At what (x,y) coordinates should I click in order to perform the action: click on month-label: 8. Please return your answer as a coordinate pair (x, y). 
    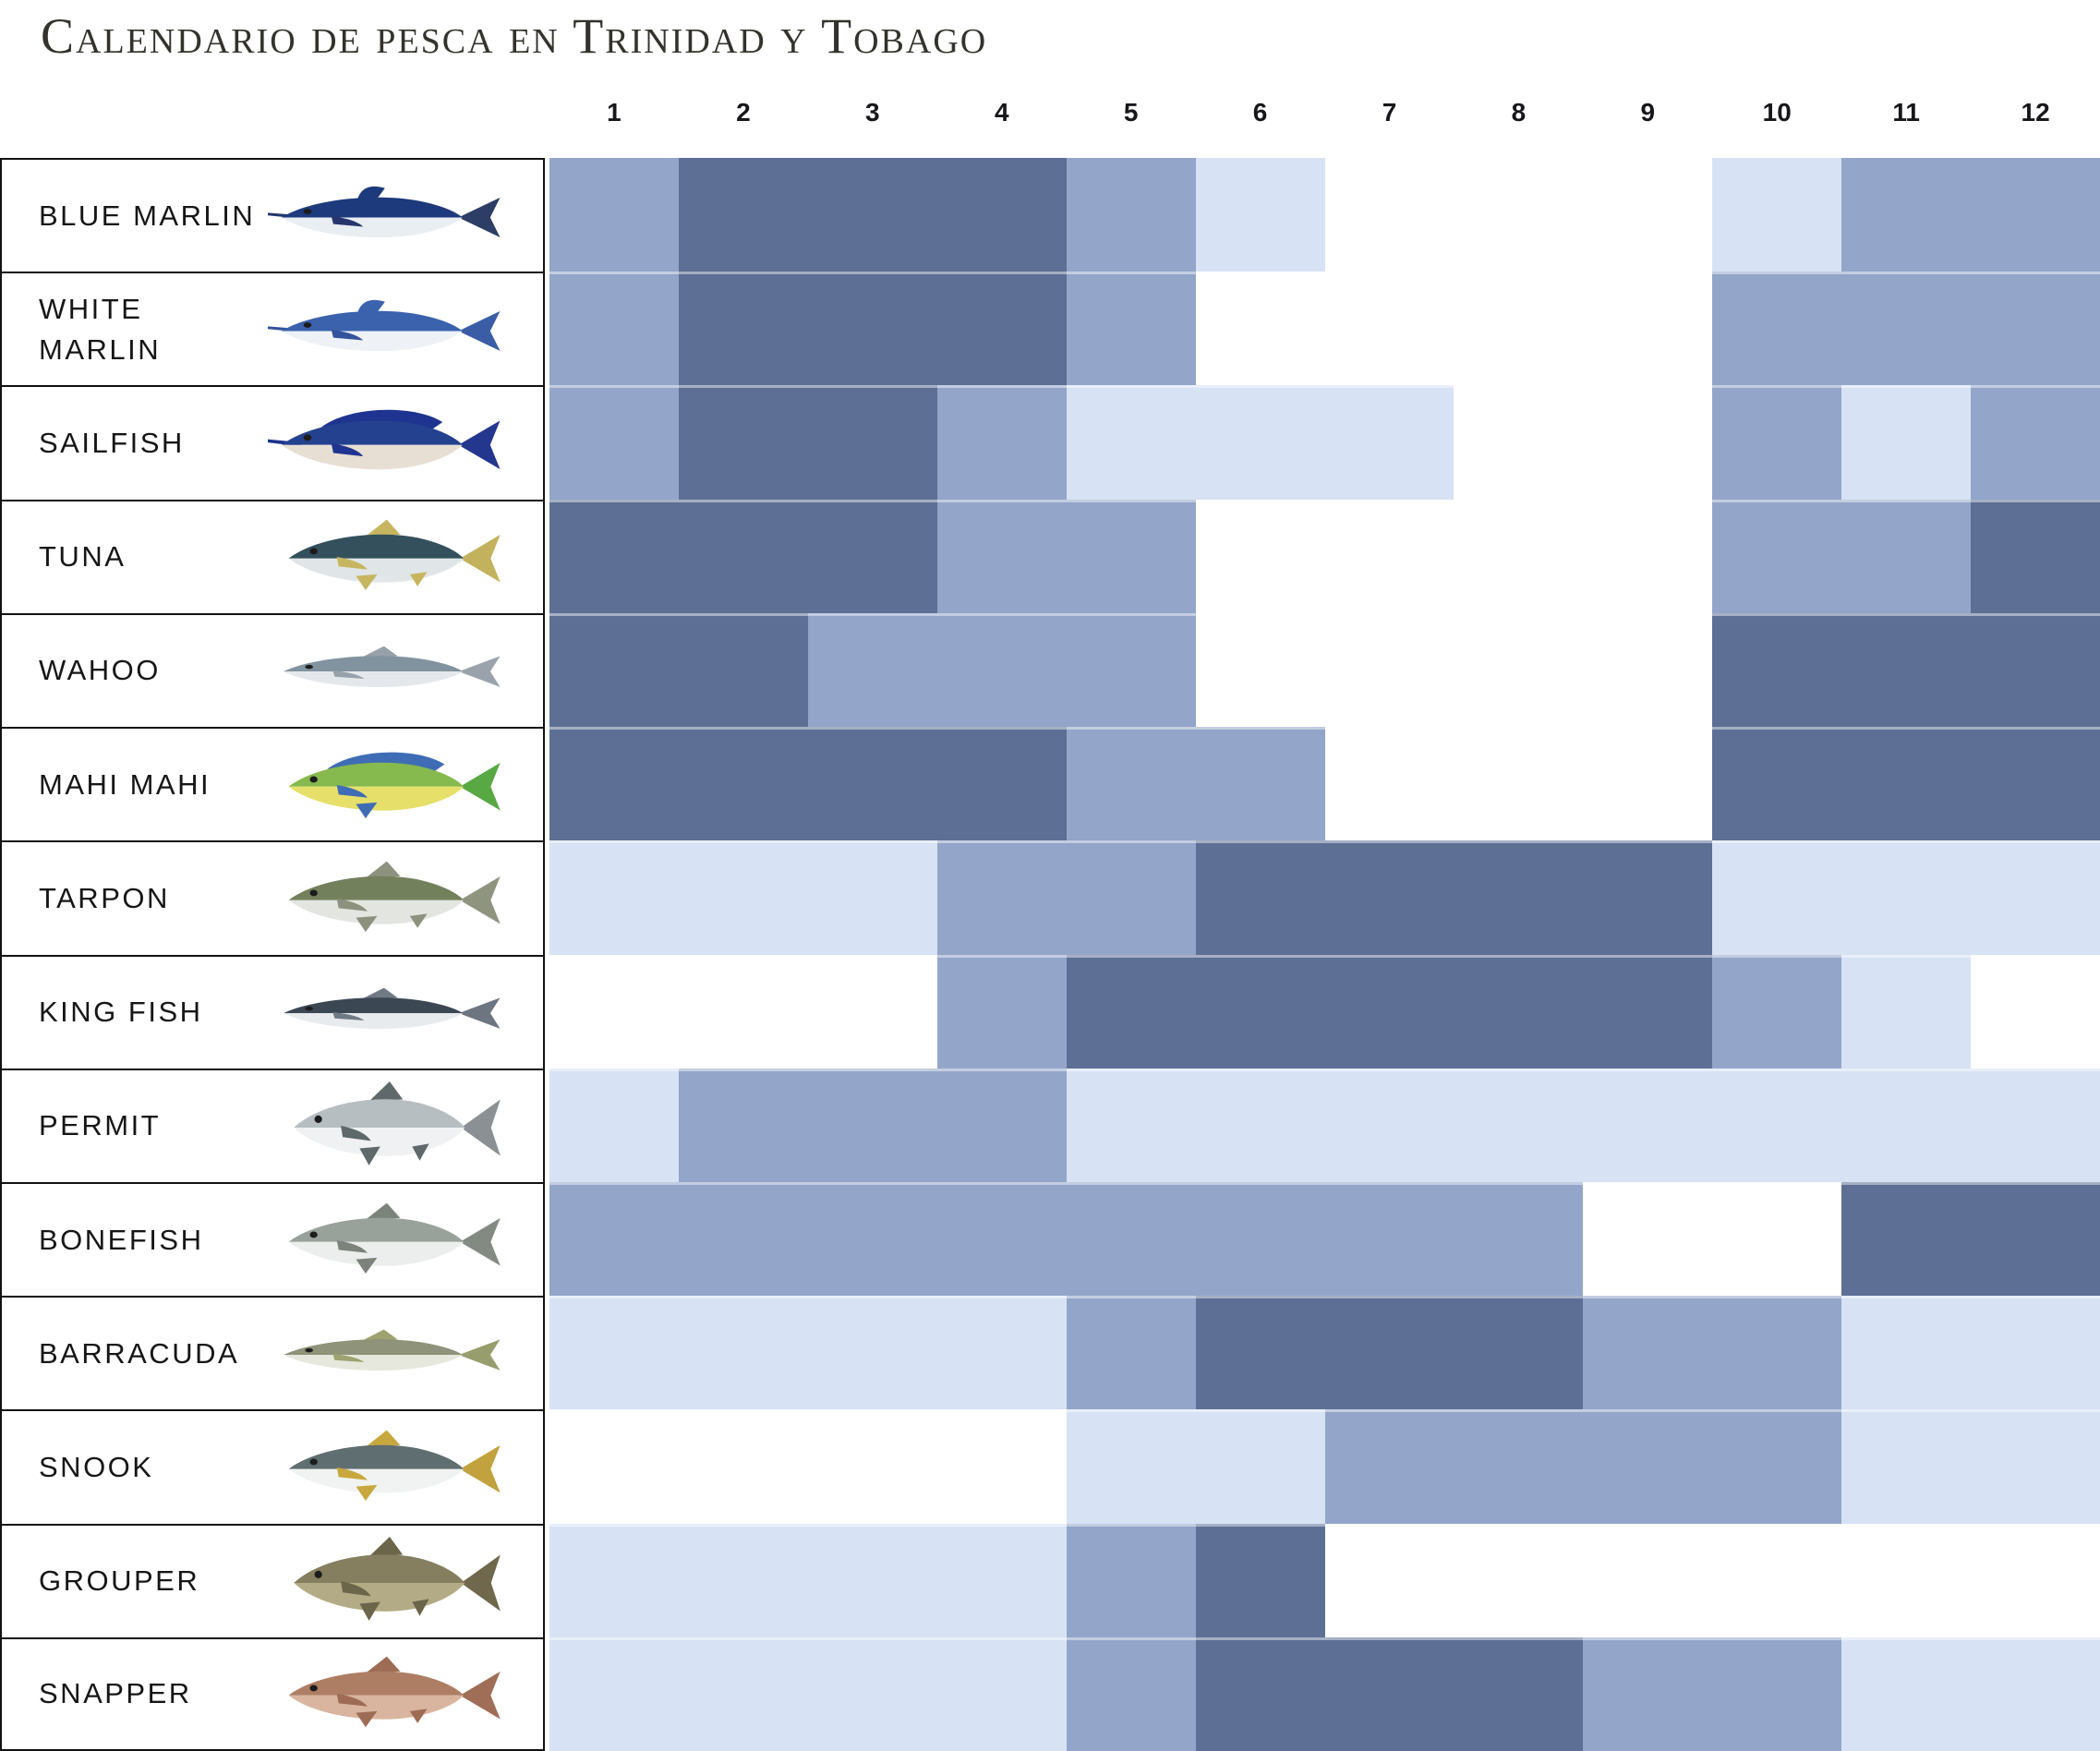
    Looking at the image, I should click on (1519, 112).